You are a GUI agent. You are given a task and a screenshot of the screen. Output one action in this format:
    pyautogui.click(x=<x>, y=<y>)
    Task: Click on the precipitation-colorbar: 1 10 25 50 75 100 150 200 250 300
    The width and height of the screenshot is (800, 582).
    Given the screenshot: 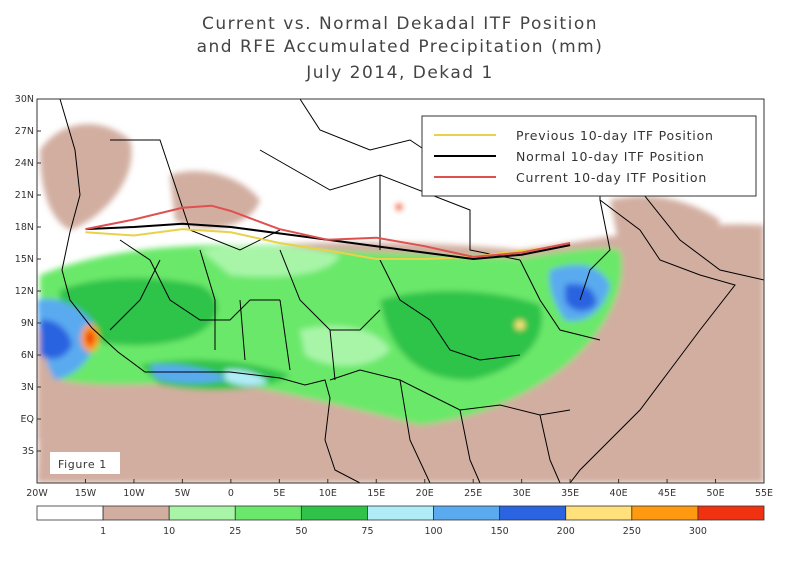 What is the action you would take?
    pyautogui.click(x=400, y=521)
    